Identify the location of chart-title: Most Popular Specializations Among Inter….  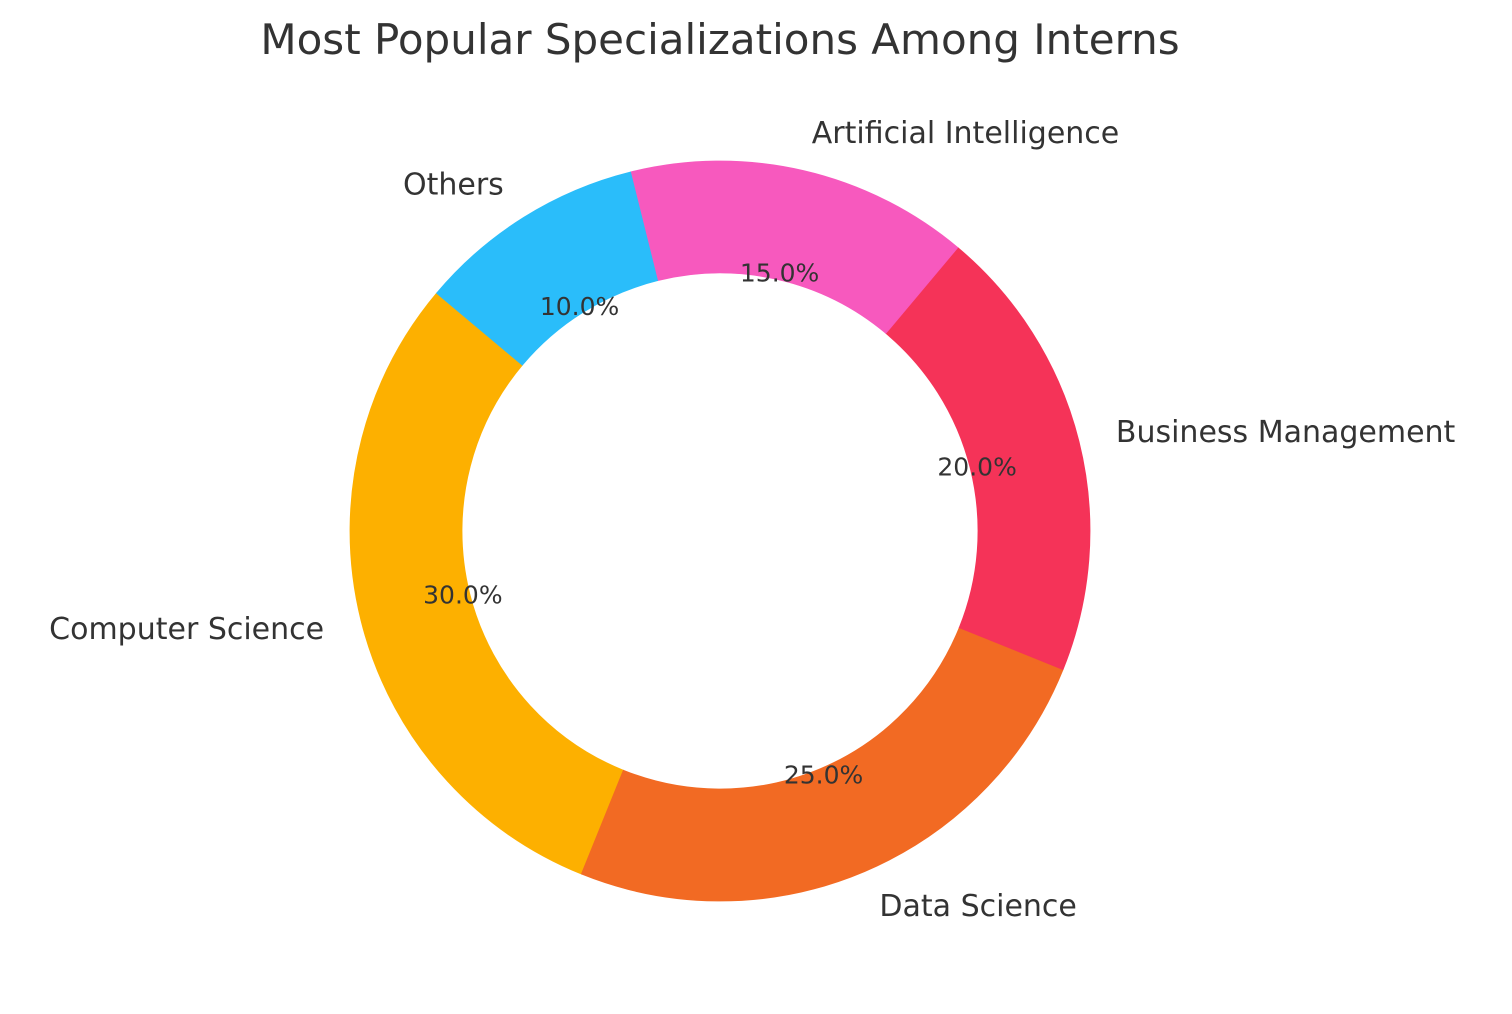
(719, 39).